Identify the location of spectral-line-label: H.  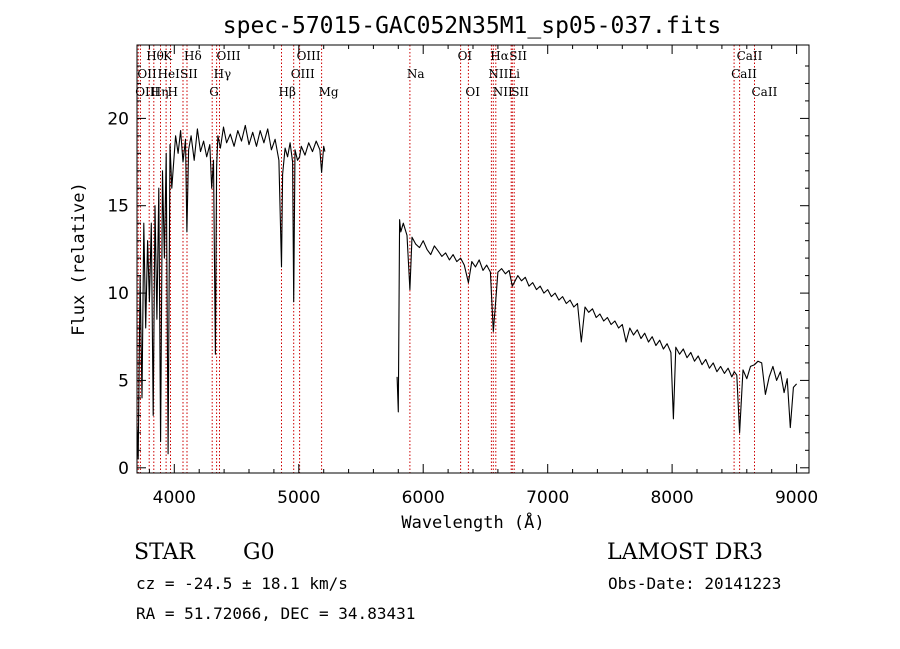
(173, 92).